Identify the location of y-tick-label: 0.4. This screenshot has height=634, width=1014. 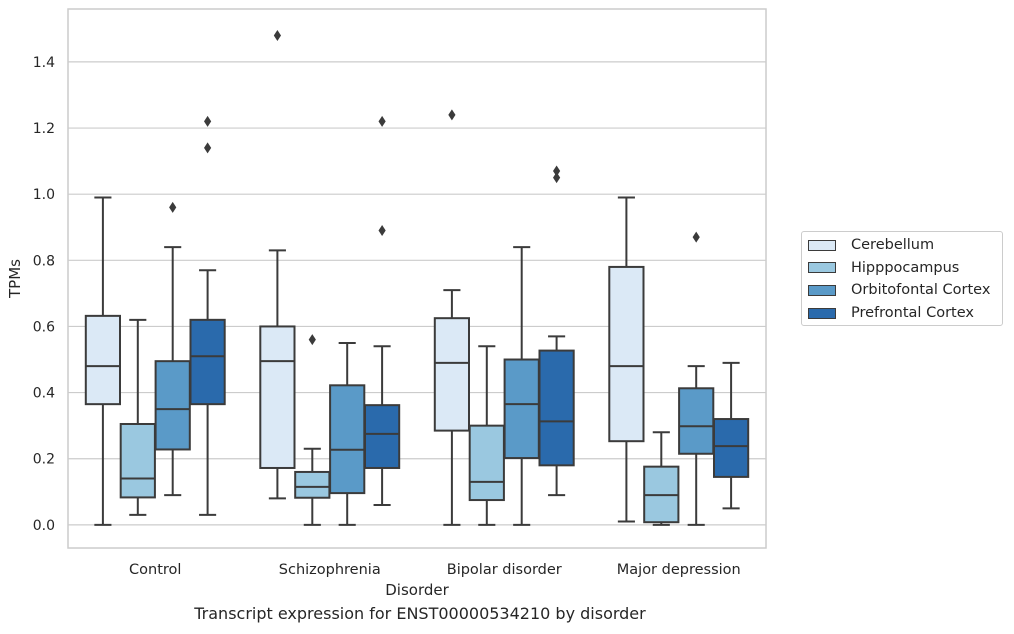
(44, 394).